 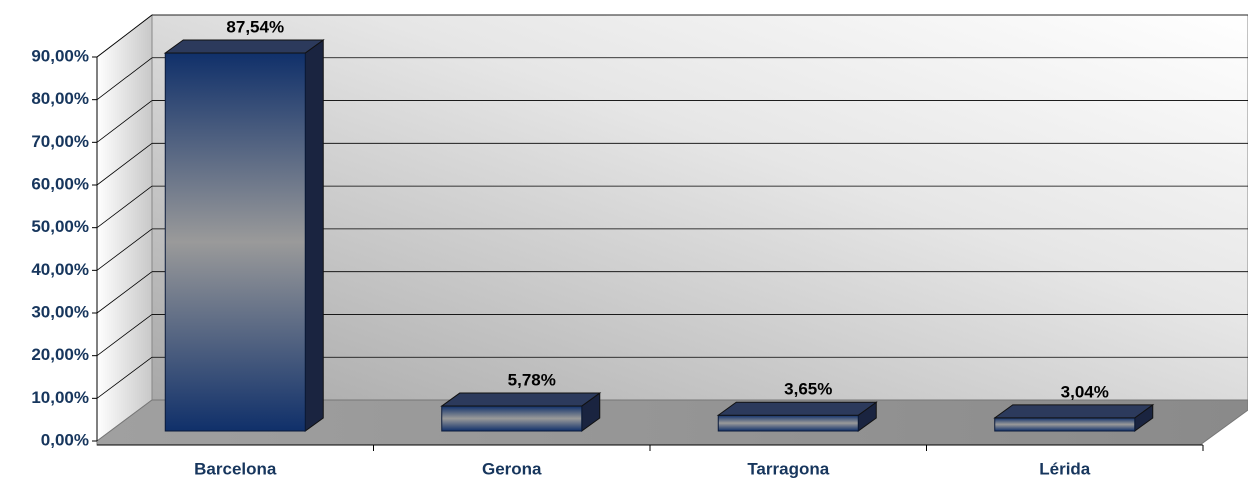 I want to click on value-label: 3,65%, so click(x=808, y=389).